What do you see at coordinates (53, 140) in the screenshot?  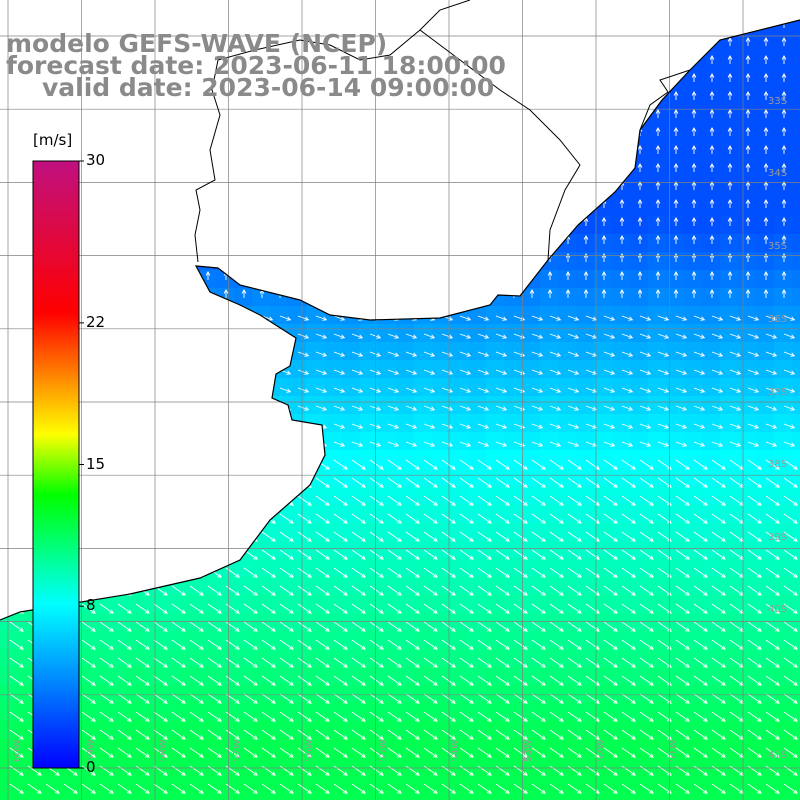 I see `colorbar-units: [m/s]` at bounding box center [53, 140].